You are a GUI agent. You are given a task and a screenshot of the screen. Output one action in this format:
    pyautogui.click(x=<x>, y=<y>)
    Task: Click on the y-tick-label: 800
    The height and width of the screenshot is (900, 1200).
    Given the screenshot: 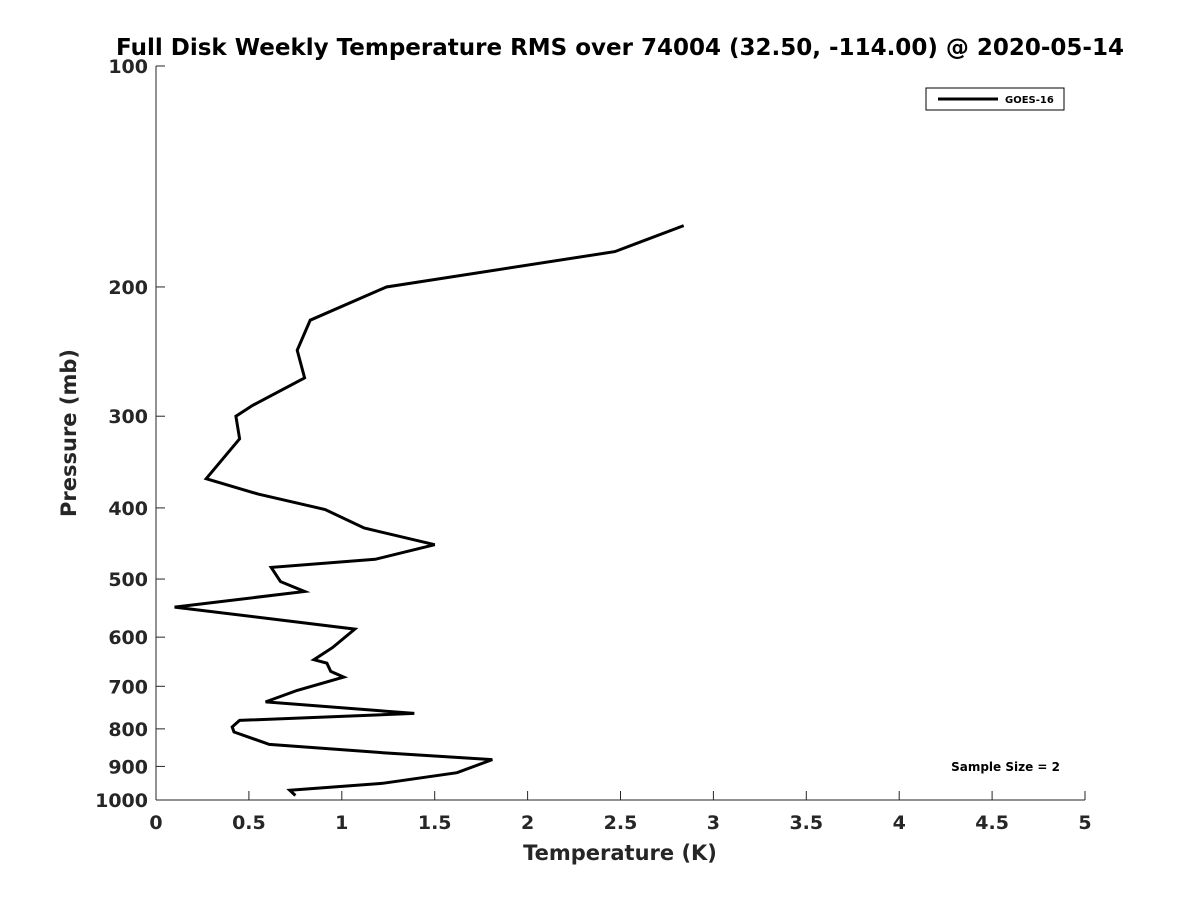 What is the action you would take?
    pyautogui.click(x=128, y=730)
    